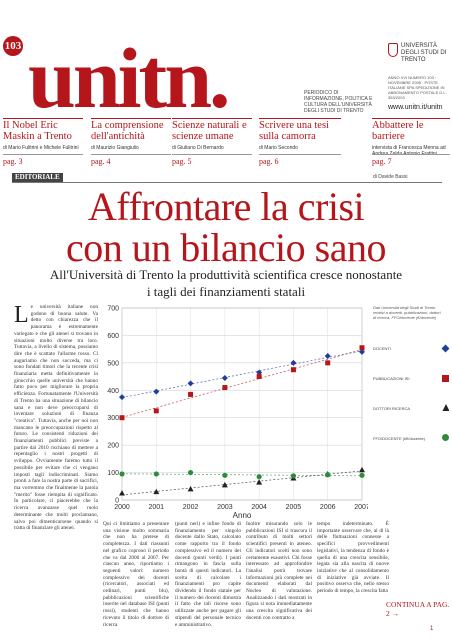  What do you see at coordinates (113, 473) in the screenshot?
I see `y-tick-label: 100` at bounding box center [113, 473].